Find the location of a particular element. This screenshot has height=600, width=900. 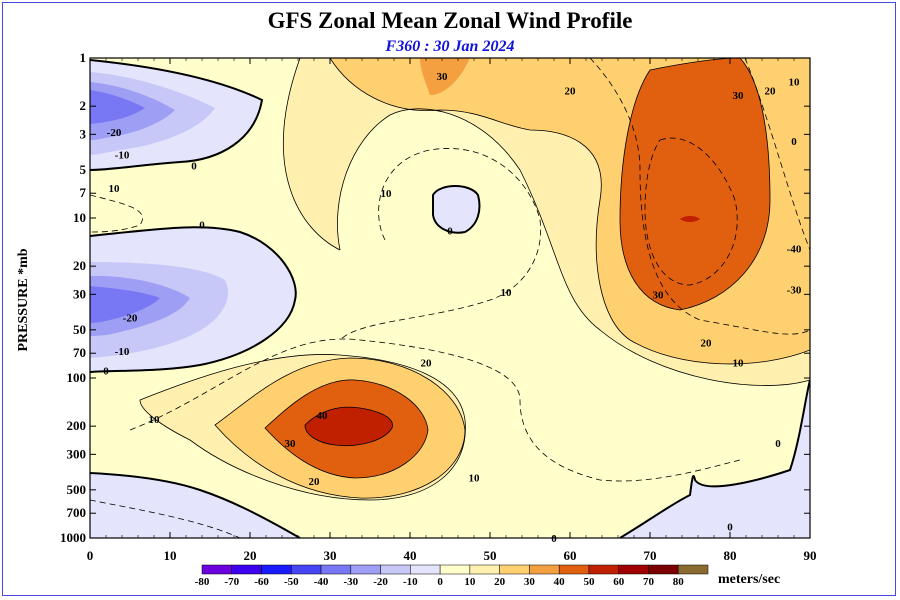

zero-line-surface-right is located at coordinates (714, 458).